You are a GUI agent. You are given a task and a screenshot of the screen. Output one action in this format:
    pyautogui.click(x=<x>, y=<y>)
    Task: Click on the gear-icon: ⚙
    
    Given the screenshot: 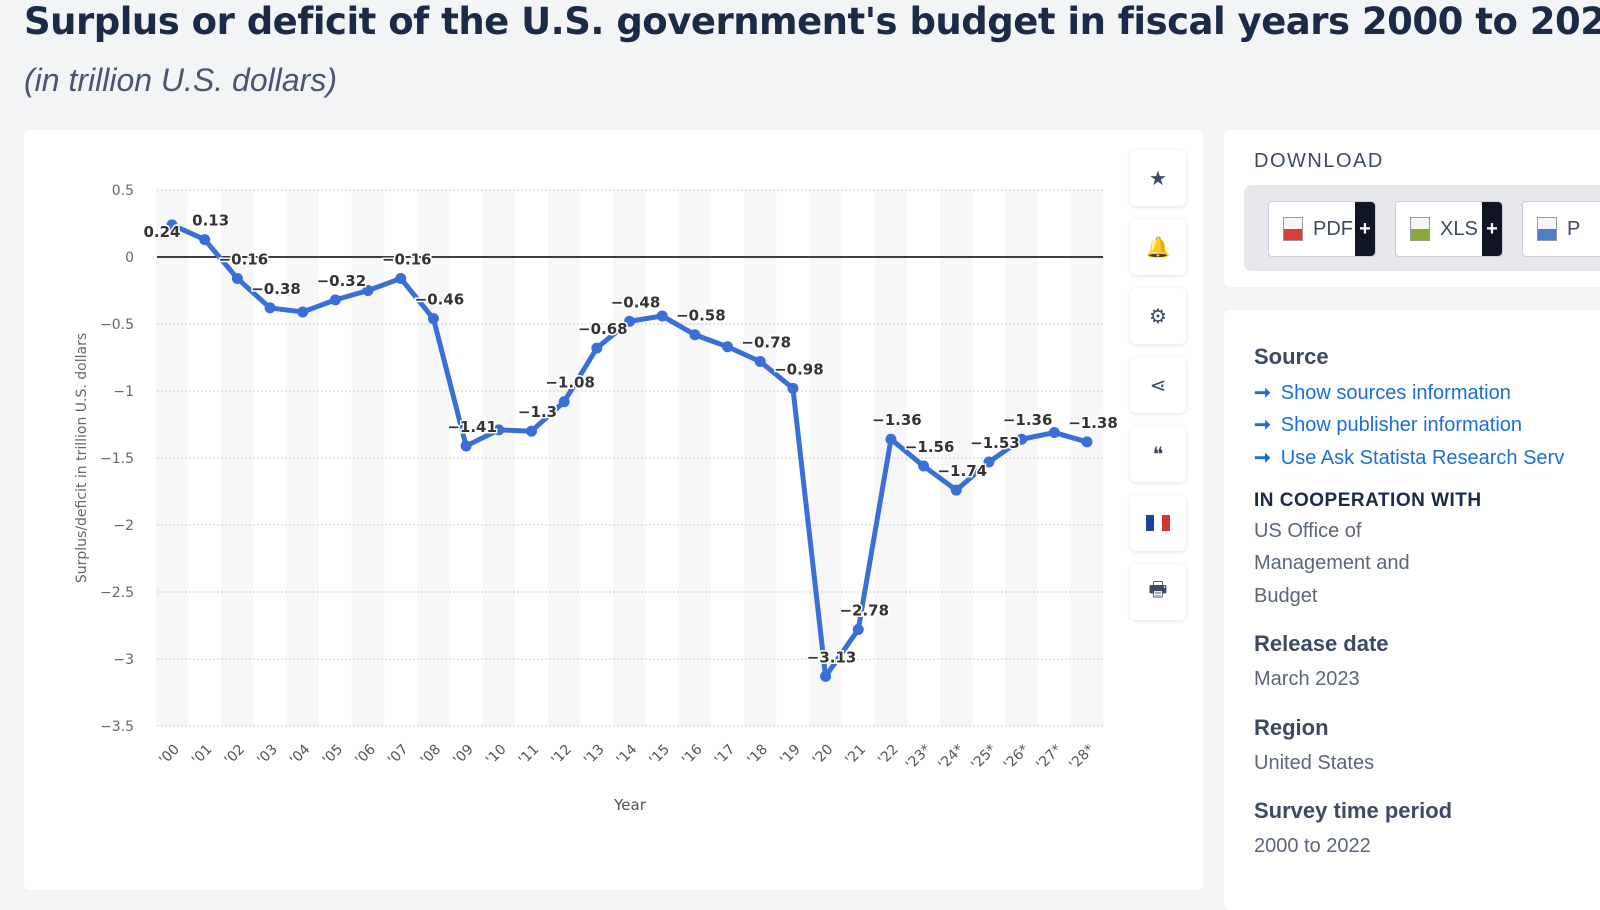 What is the action you would take?
    pyautogui.click(x=1158, y=316)
    